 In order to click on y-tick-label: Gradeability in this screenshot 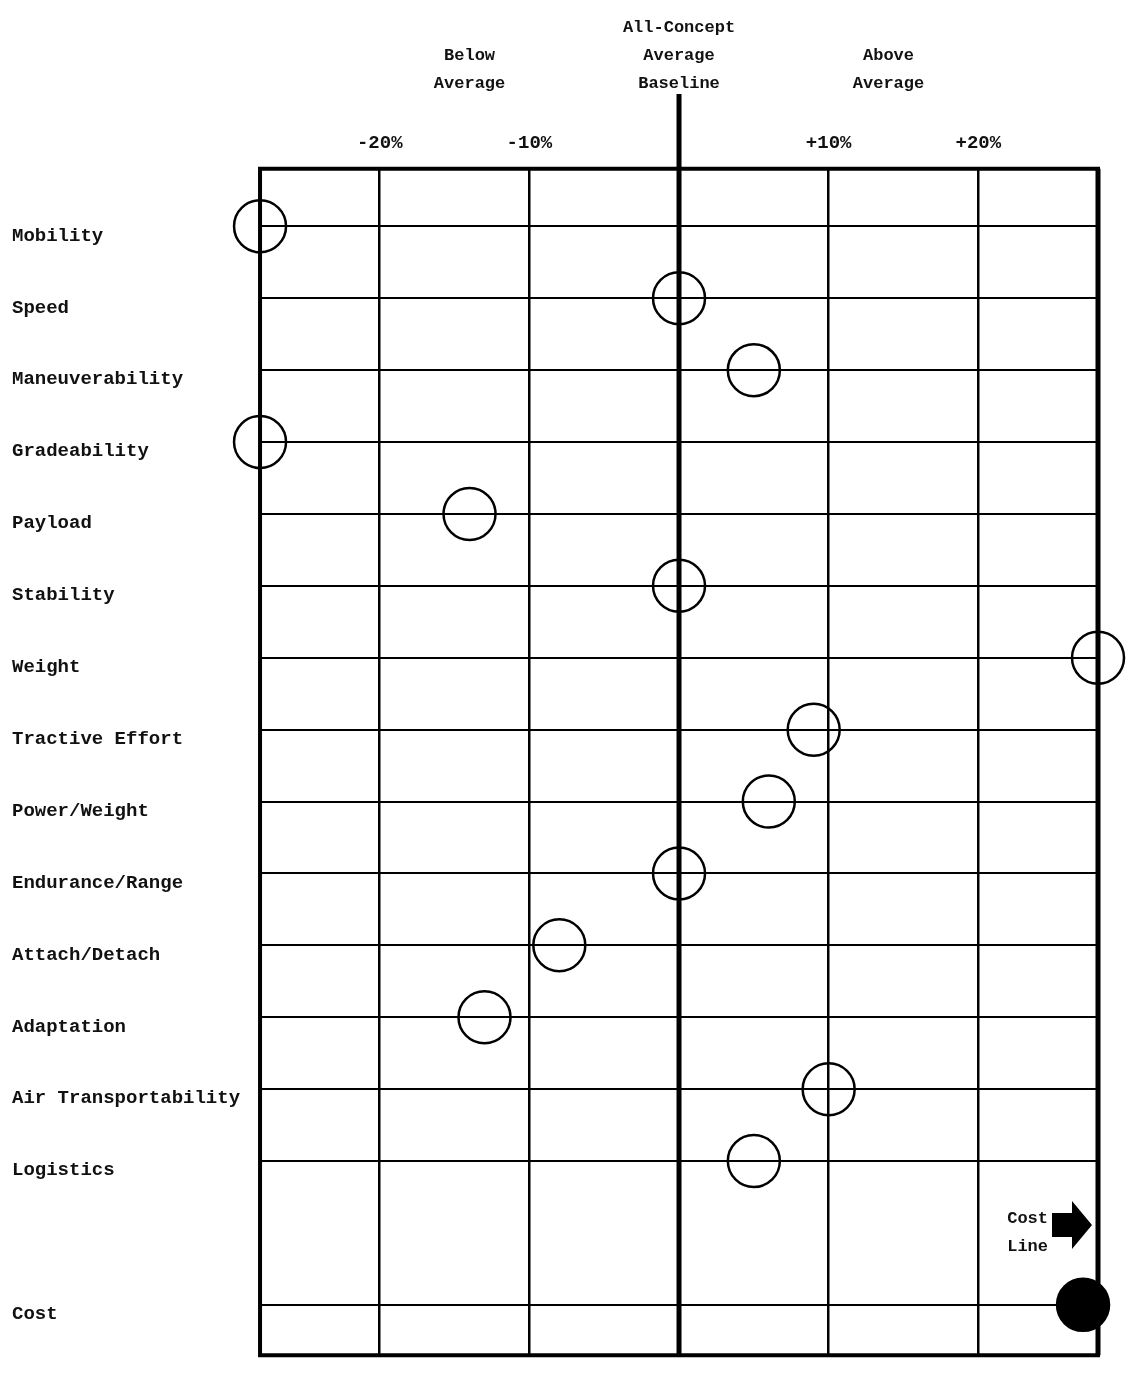, I will do `click(81, 451)`.